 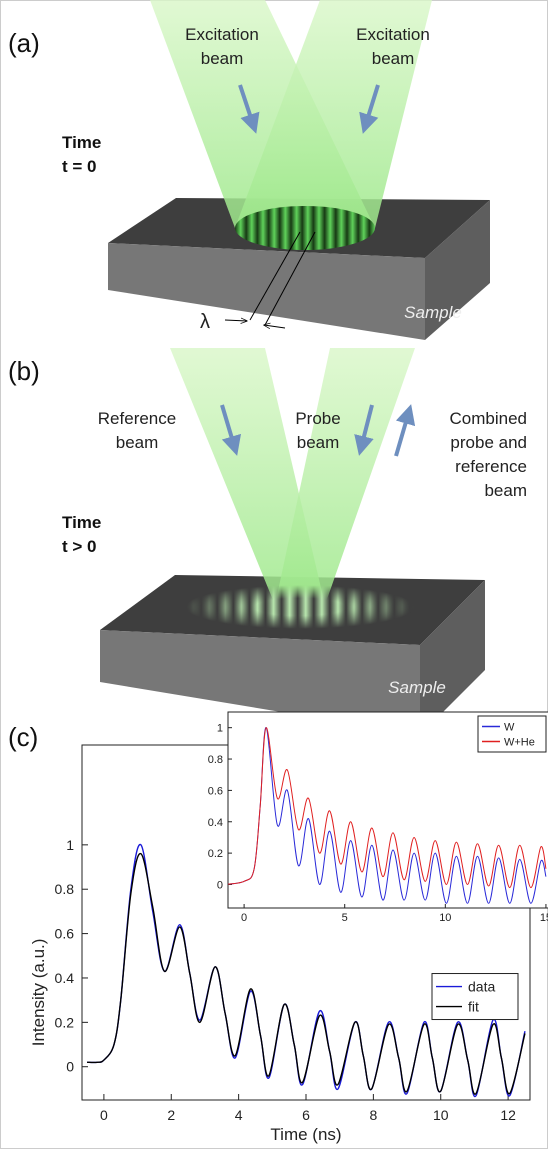 I want to click on x-tick-label: 4, so click(x=239, y=1115).